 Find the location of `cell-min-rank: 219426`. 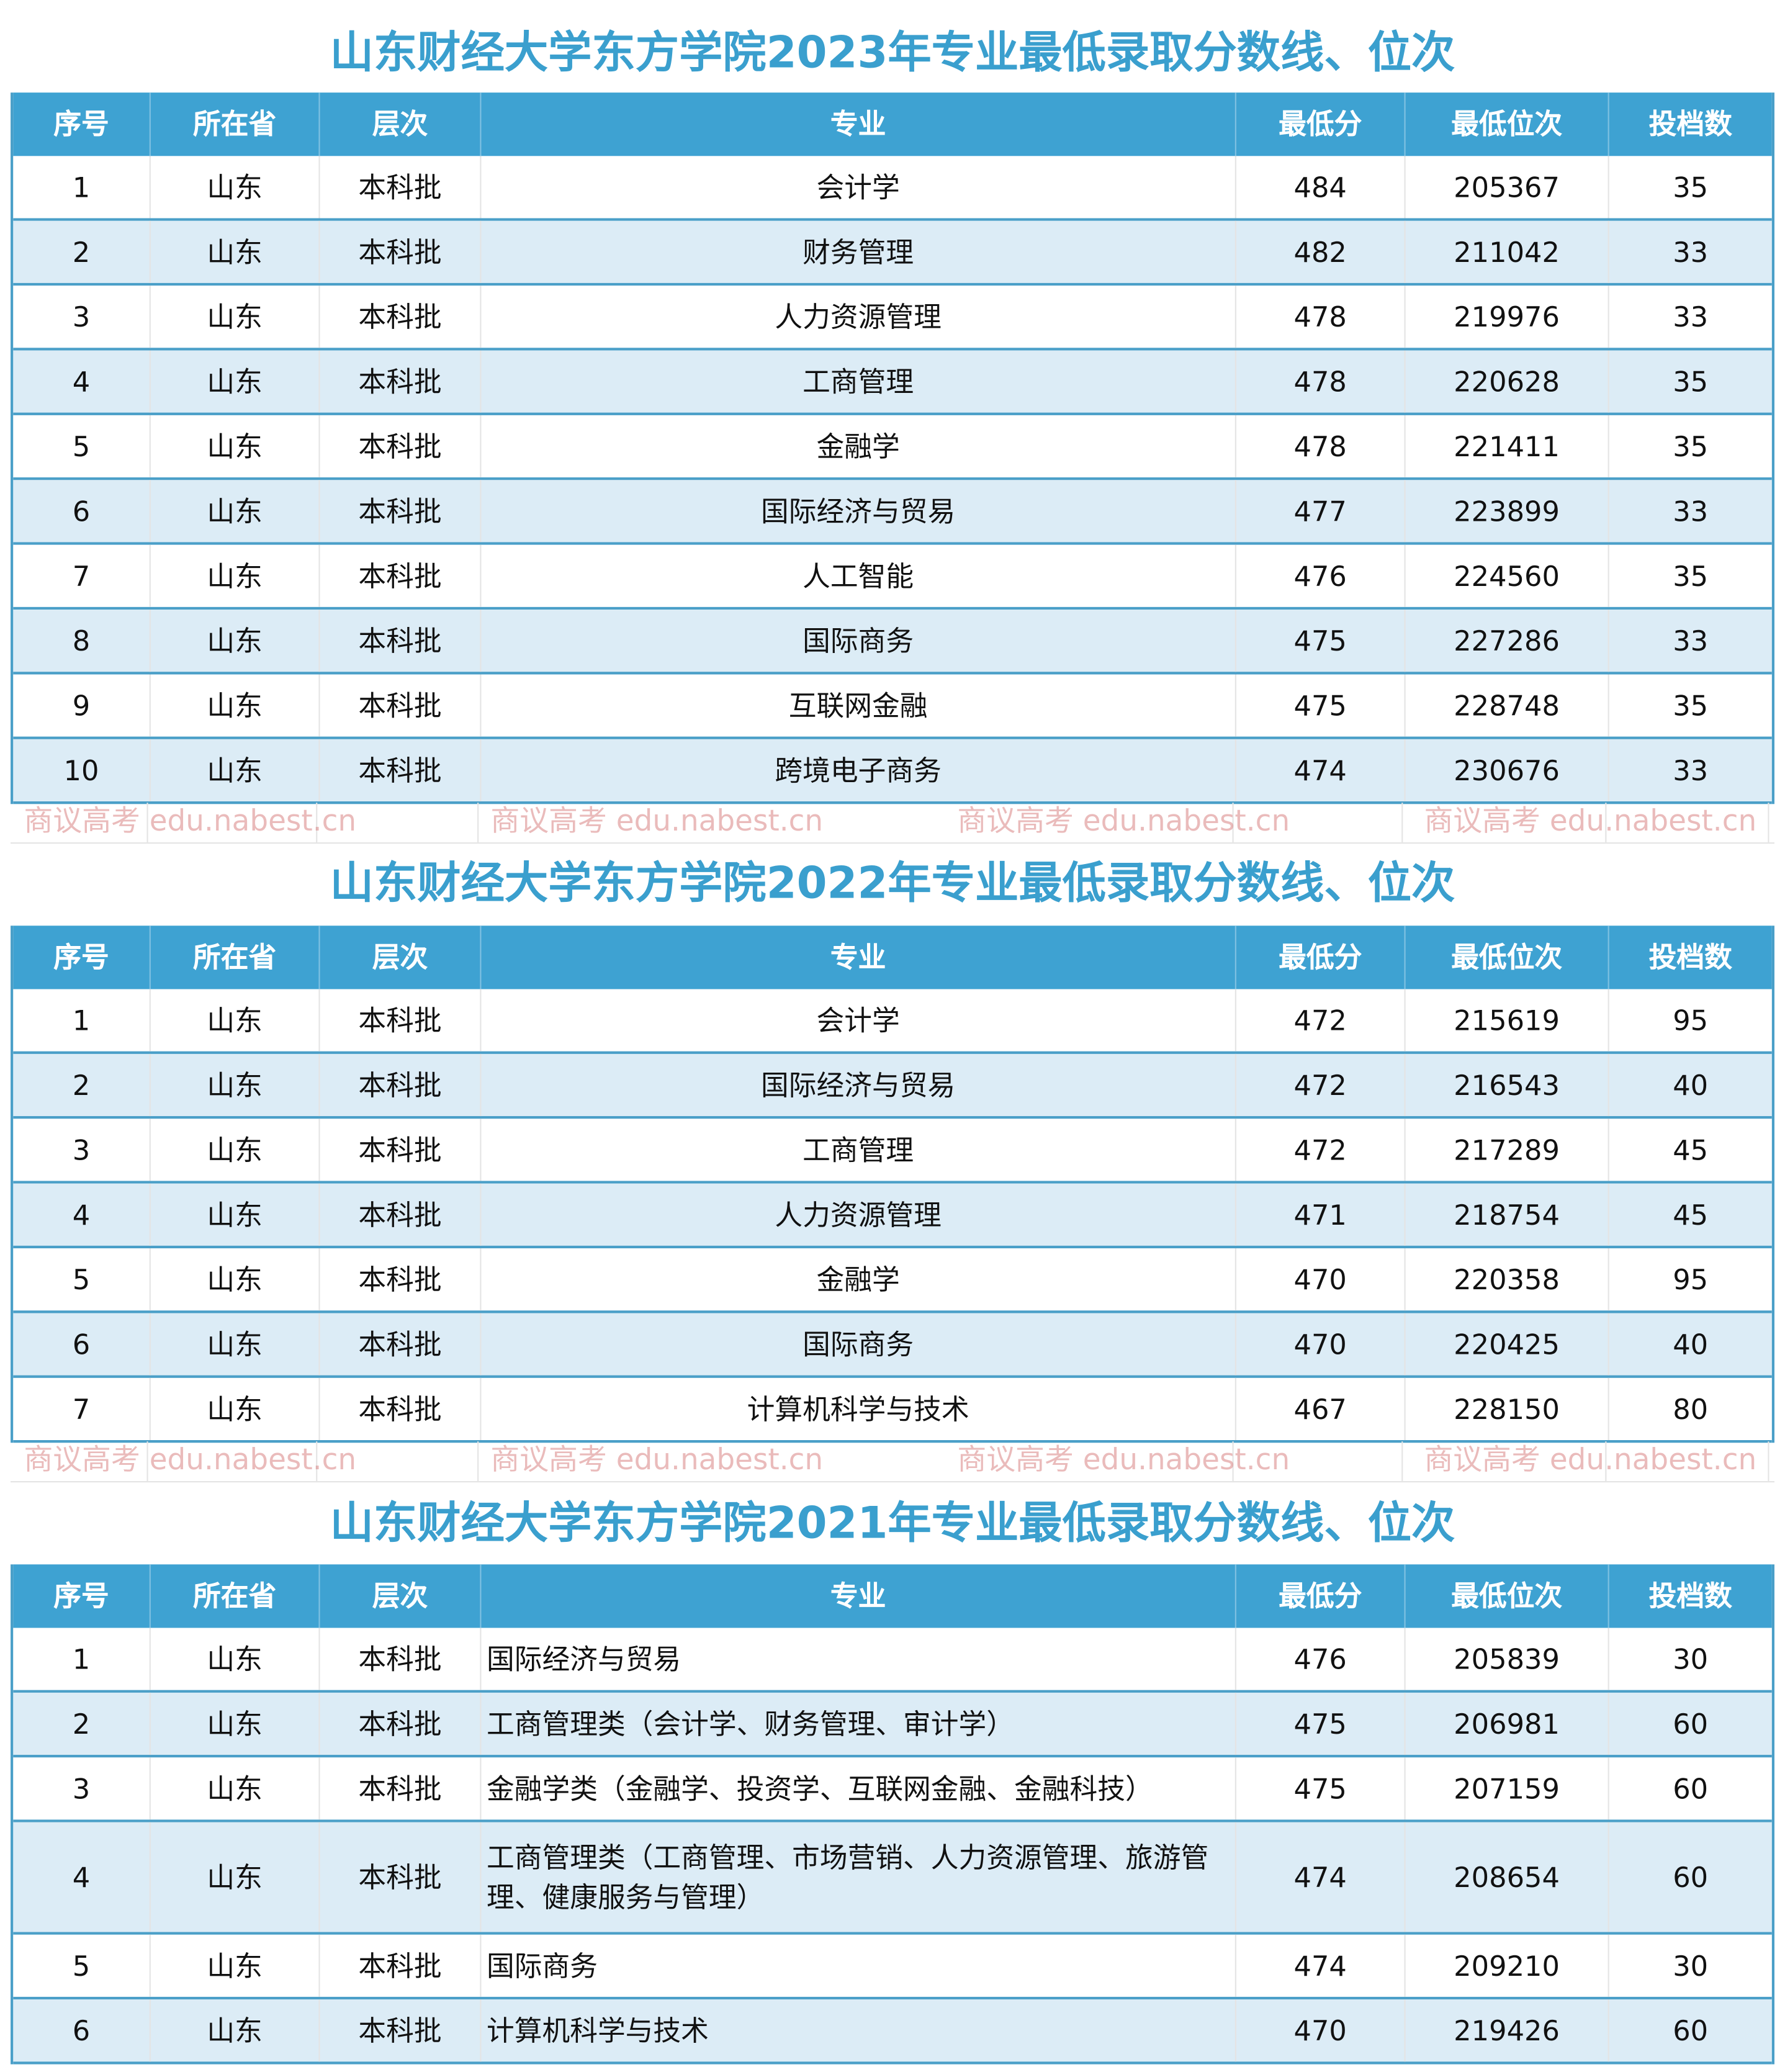

cell-min-rank: 219426 is located at coordinates (1507, 2030).